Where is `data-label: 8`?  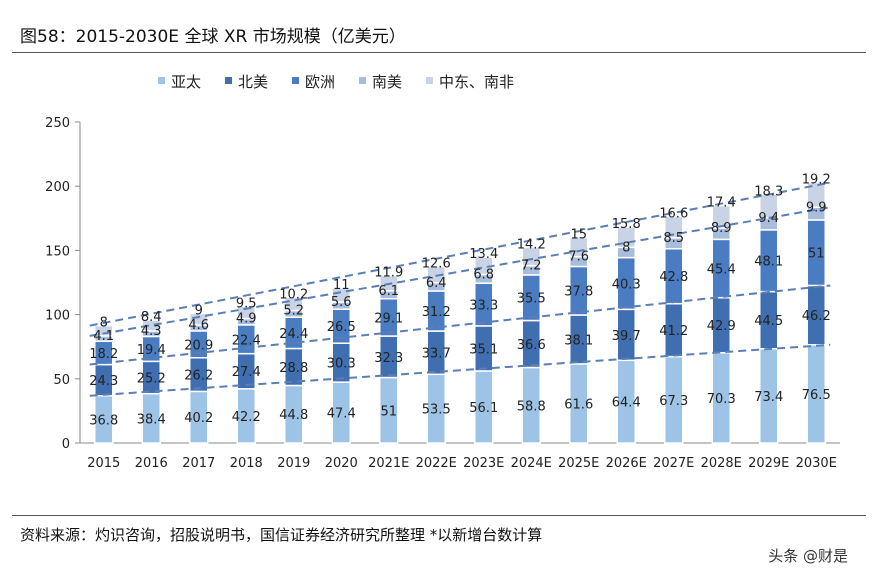
data-label: 8 is located at coordinates (626, 247).